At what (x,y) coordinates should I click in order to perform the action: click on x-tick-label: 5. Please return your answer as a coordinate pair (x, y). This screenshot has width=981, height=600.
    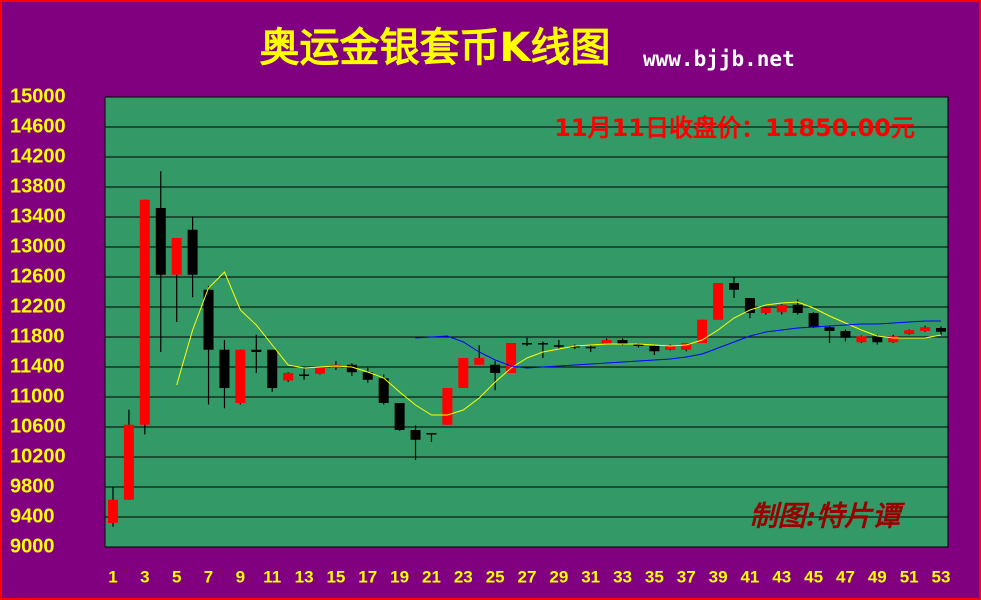
    Looking at the image, I should click on (176, 576).